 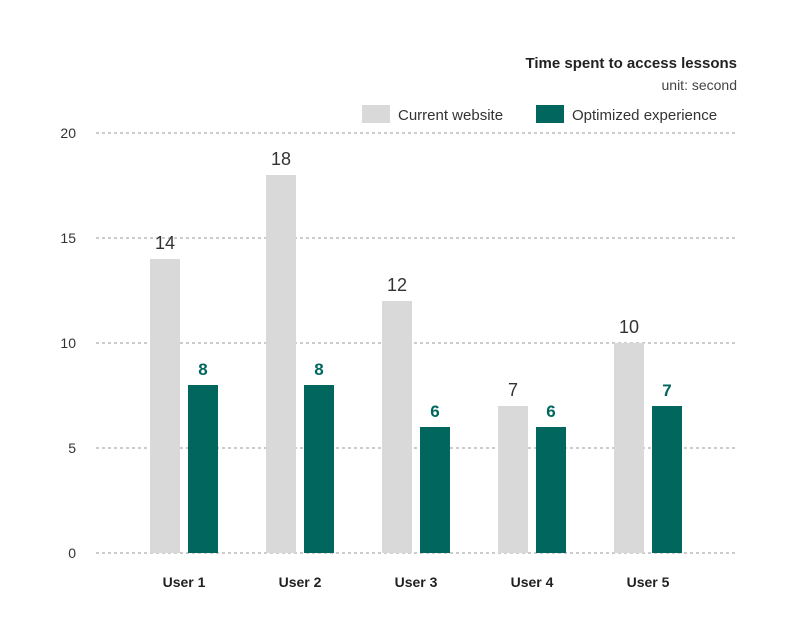 What do you see at coordinates (700, 85) in the screenshot?
I see `chart-subtitle: unit: second` at bounding box center [700, 85].